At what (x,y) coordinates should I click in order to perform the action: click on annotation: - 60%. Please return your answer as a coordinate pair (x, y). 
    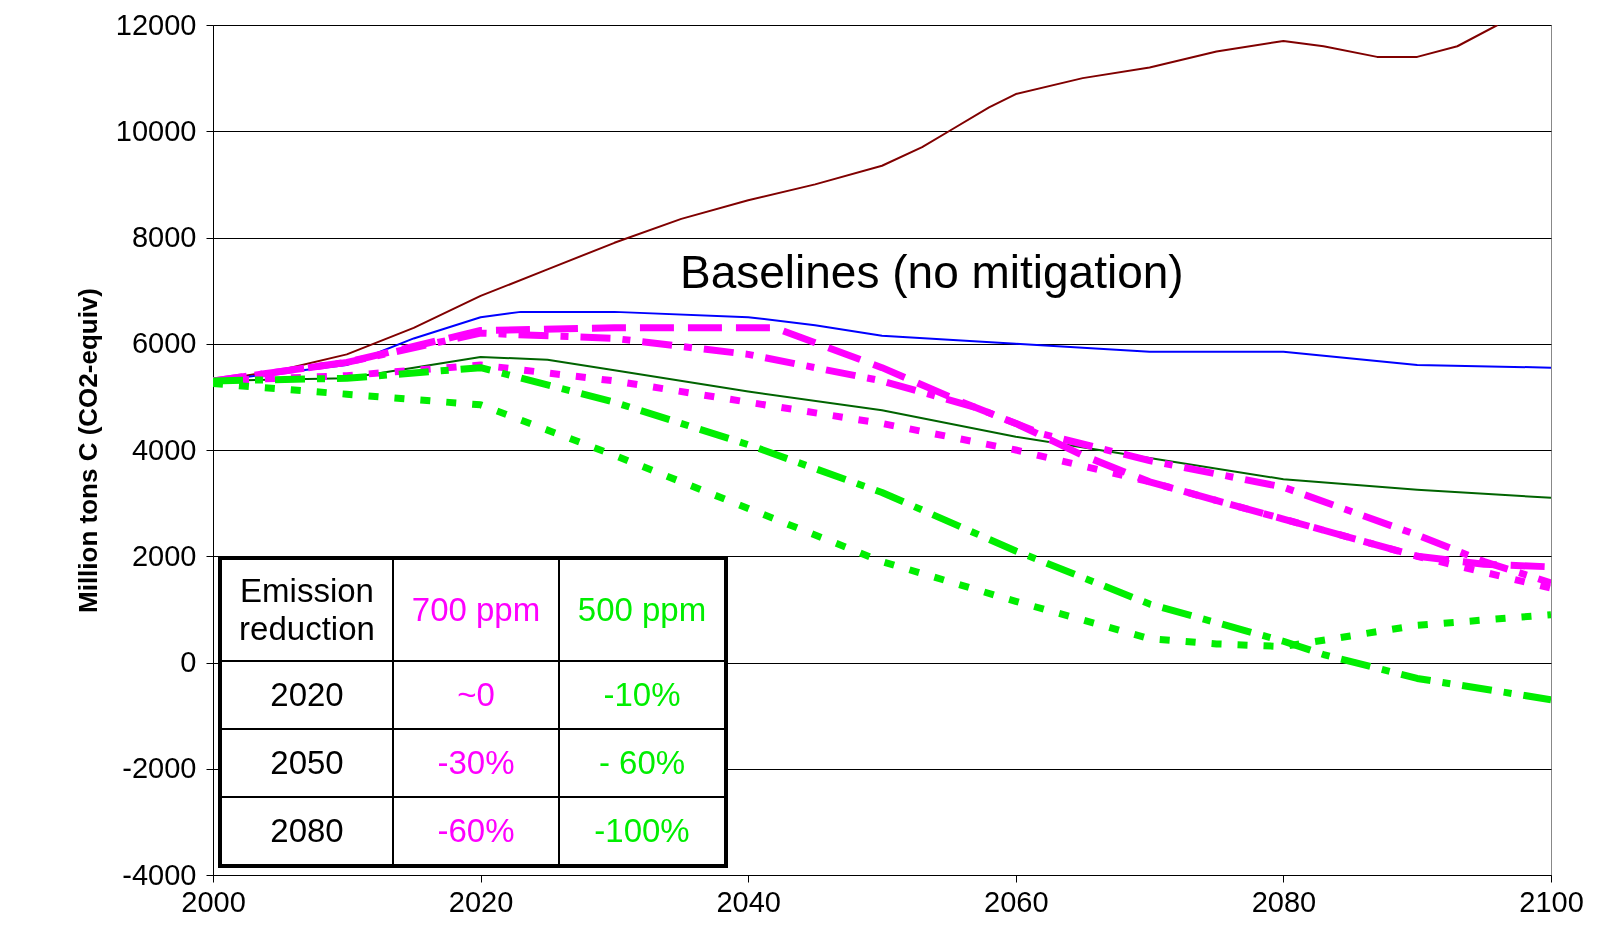
    Looking at the image, I should click on (642, 763).